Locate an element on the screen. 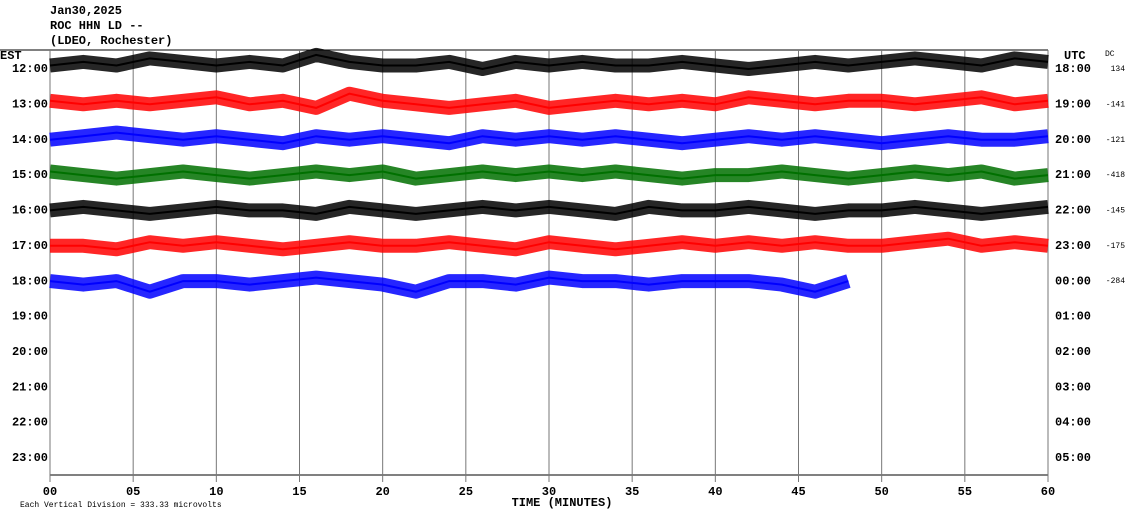 Image resolution: width=1130 pixels, height=519 pixels. x-tick-label: 50 is located at coordinates (881, 492).